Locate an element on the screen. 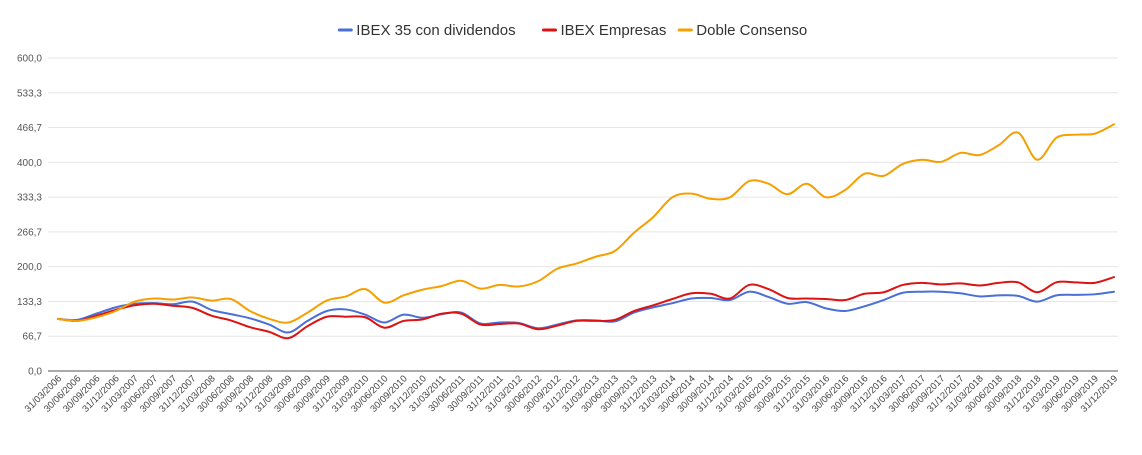 The width and height of the screenshot is (1142, 455). y-tick-label: 200,0 is located at coordinates (29, 267).